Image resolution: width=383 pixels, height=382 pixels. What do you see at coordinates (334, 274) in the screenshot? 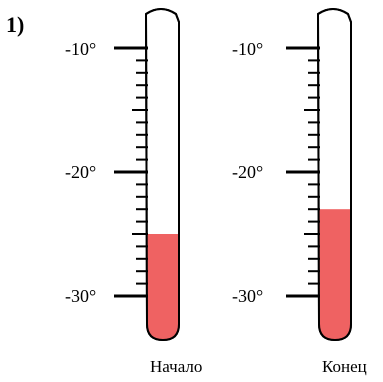
I see `thermometer-end-liquid` at bounding box center [334, 274].